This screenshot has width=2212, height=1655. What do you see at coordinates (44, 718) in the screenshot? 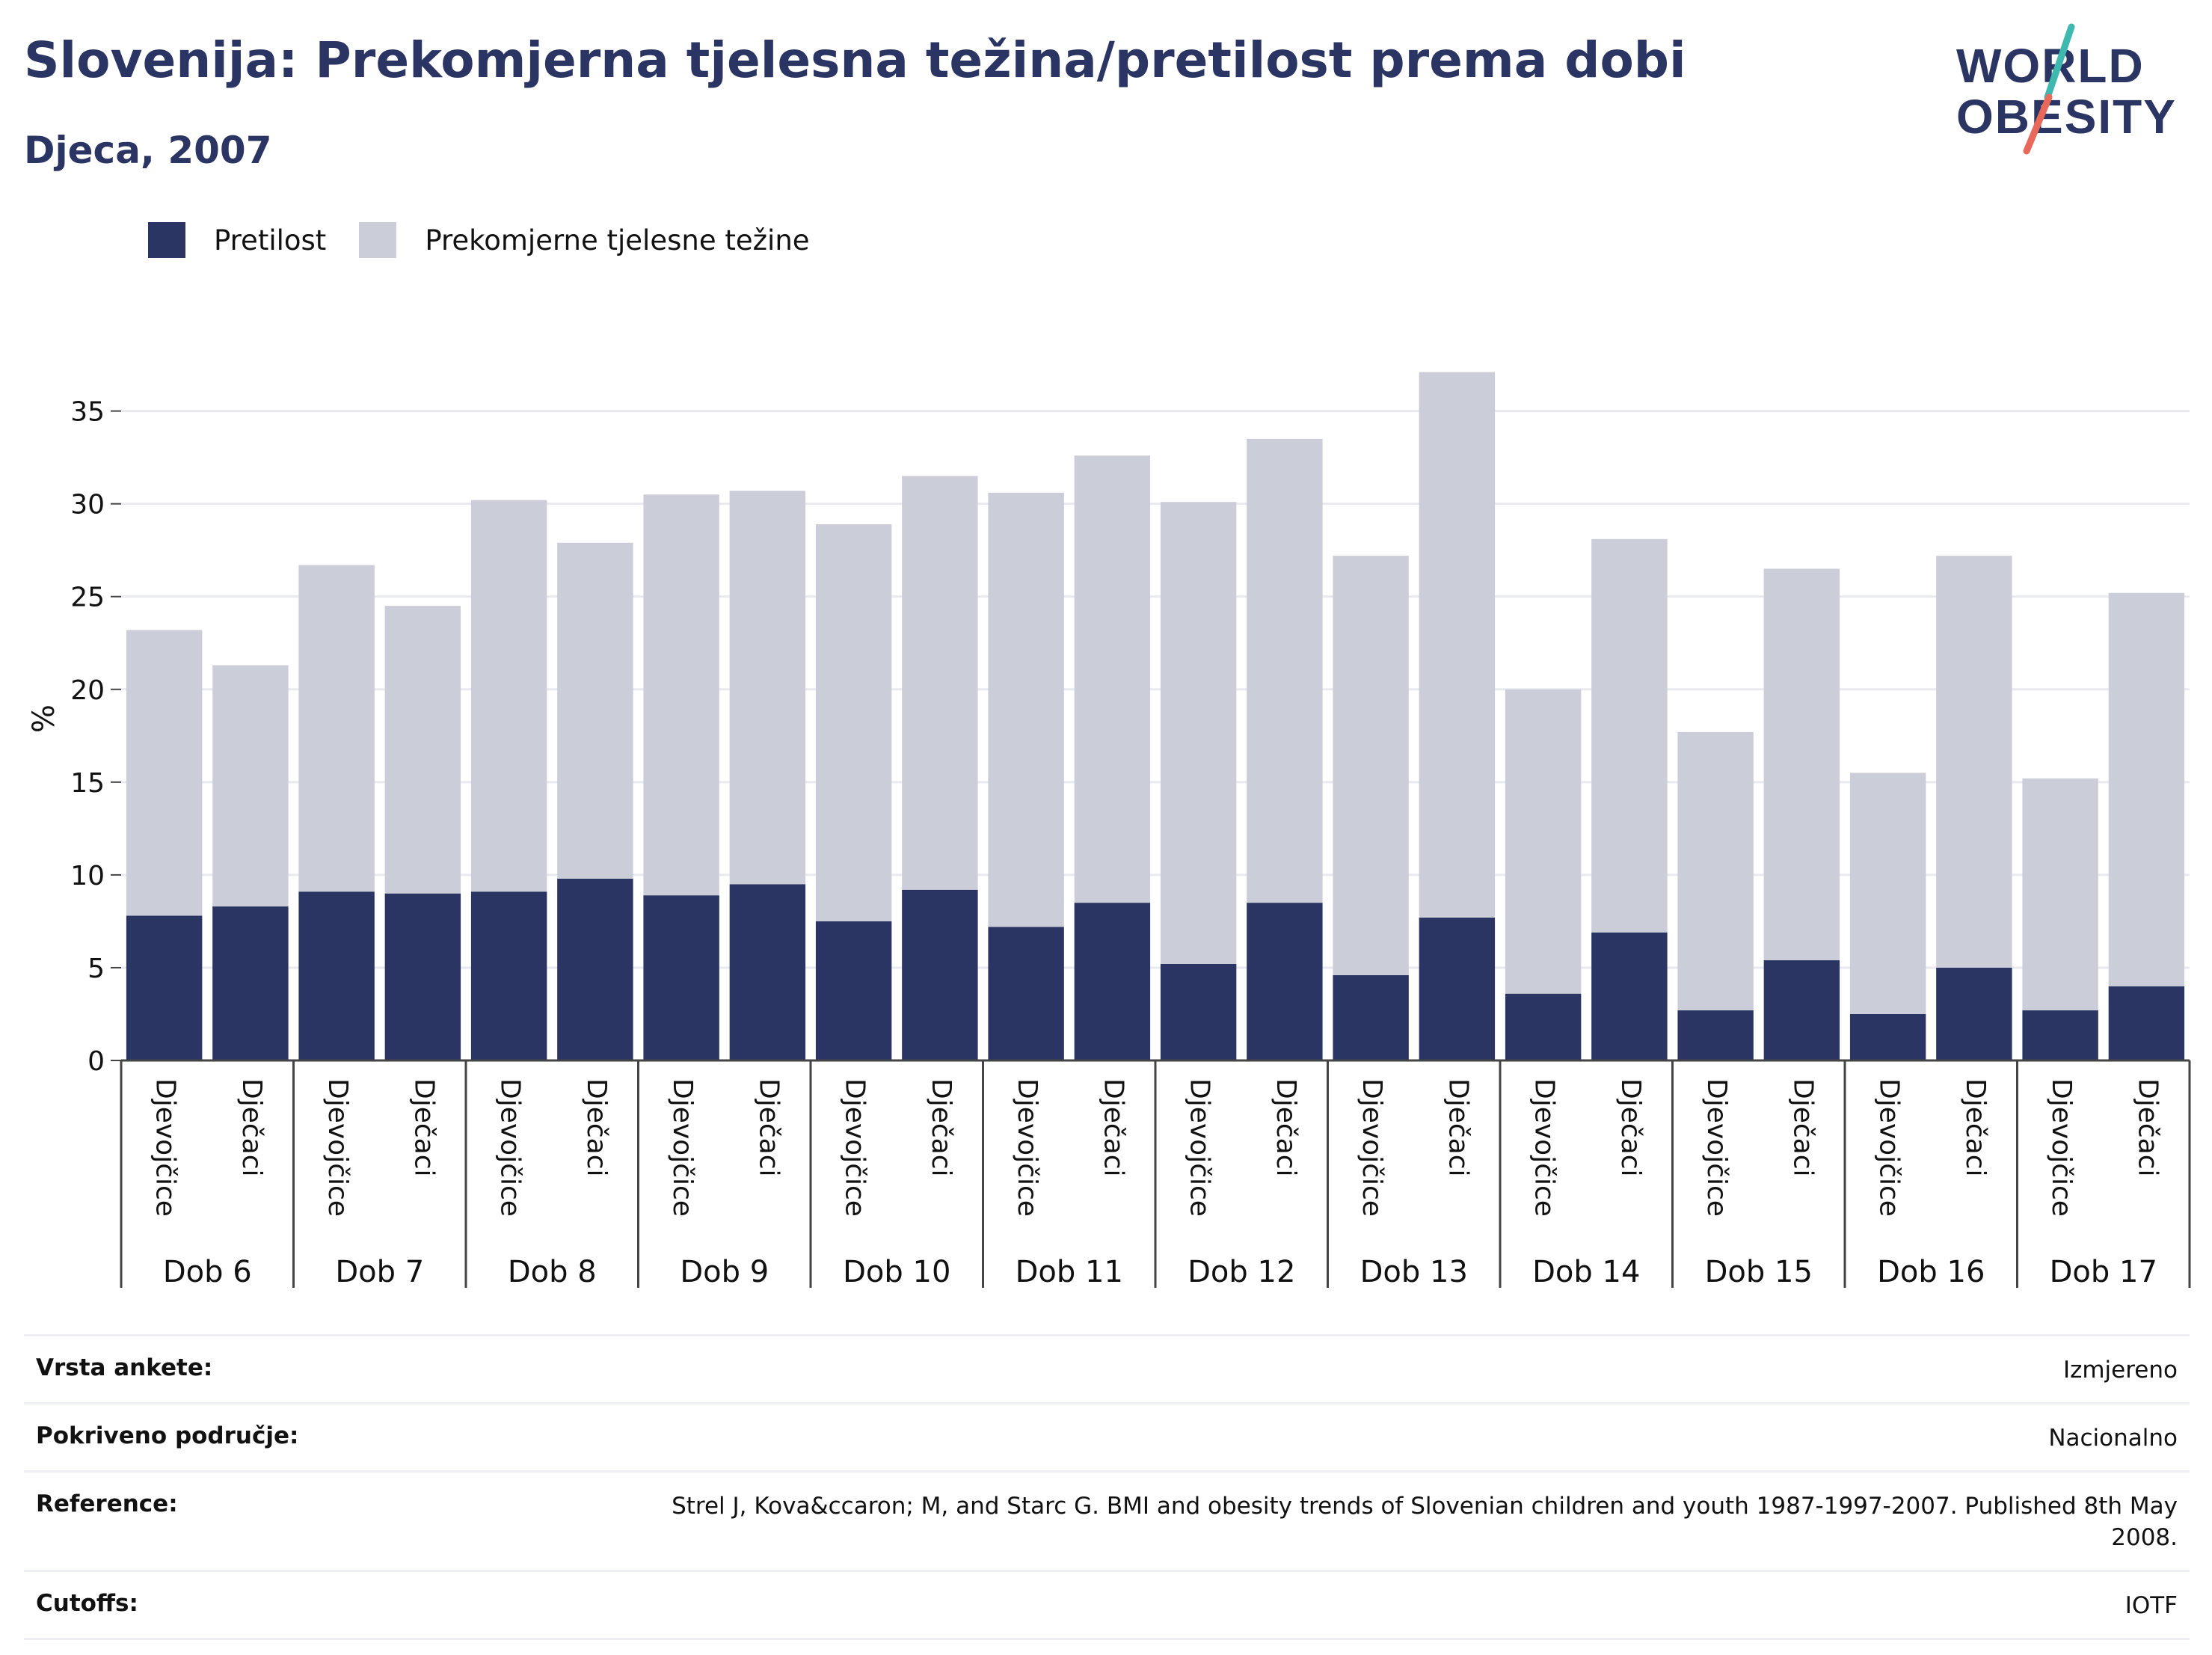
I see `y-axis-label: %` at bounding box center [44, 718].